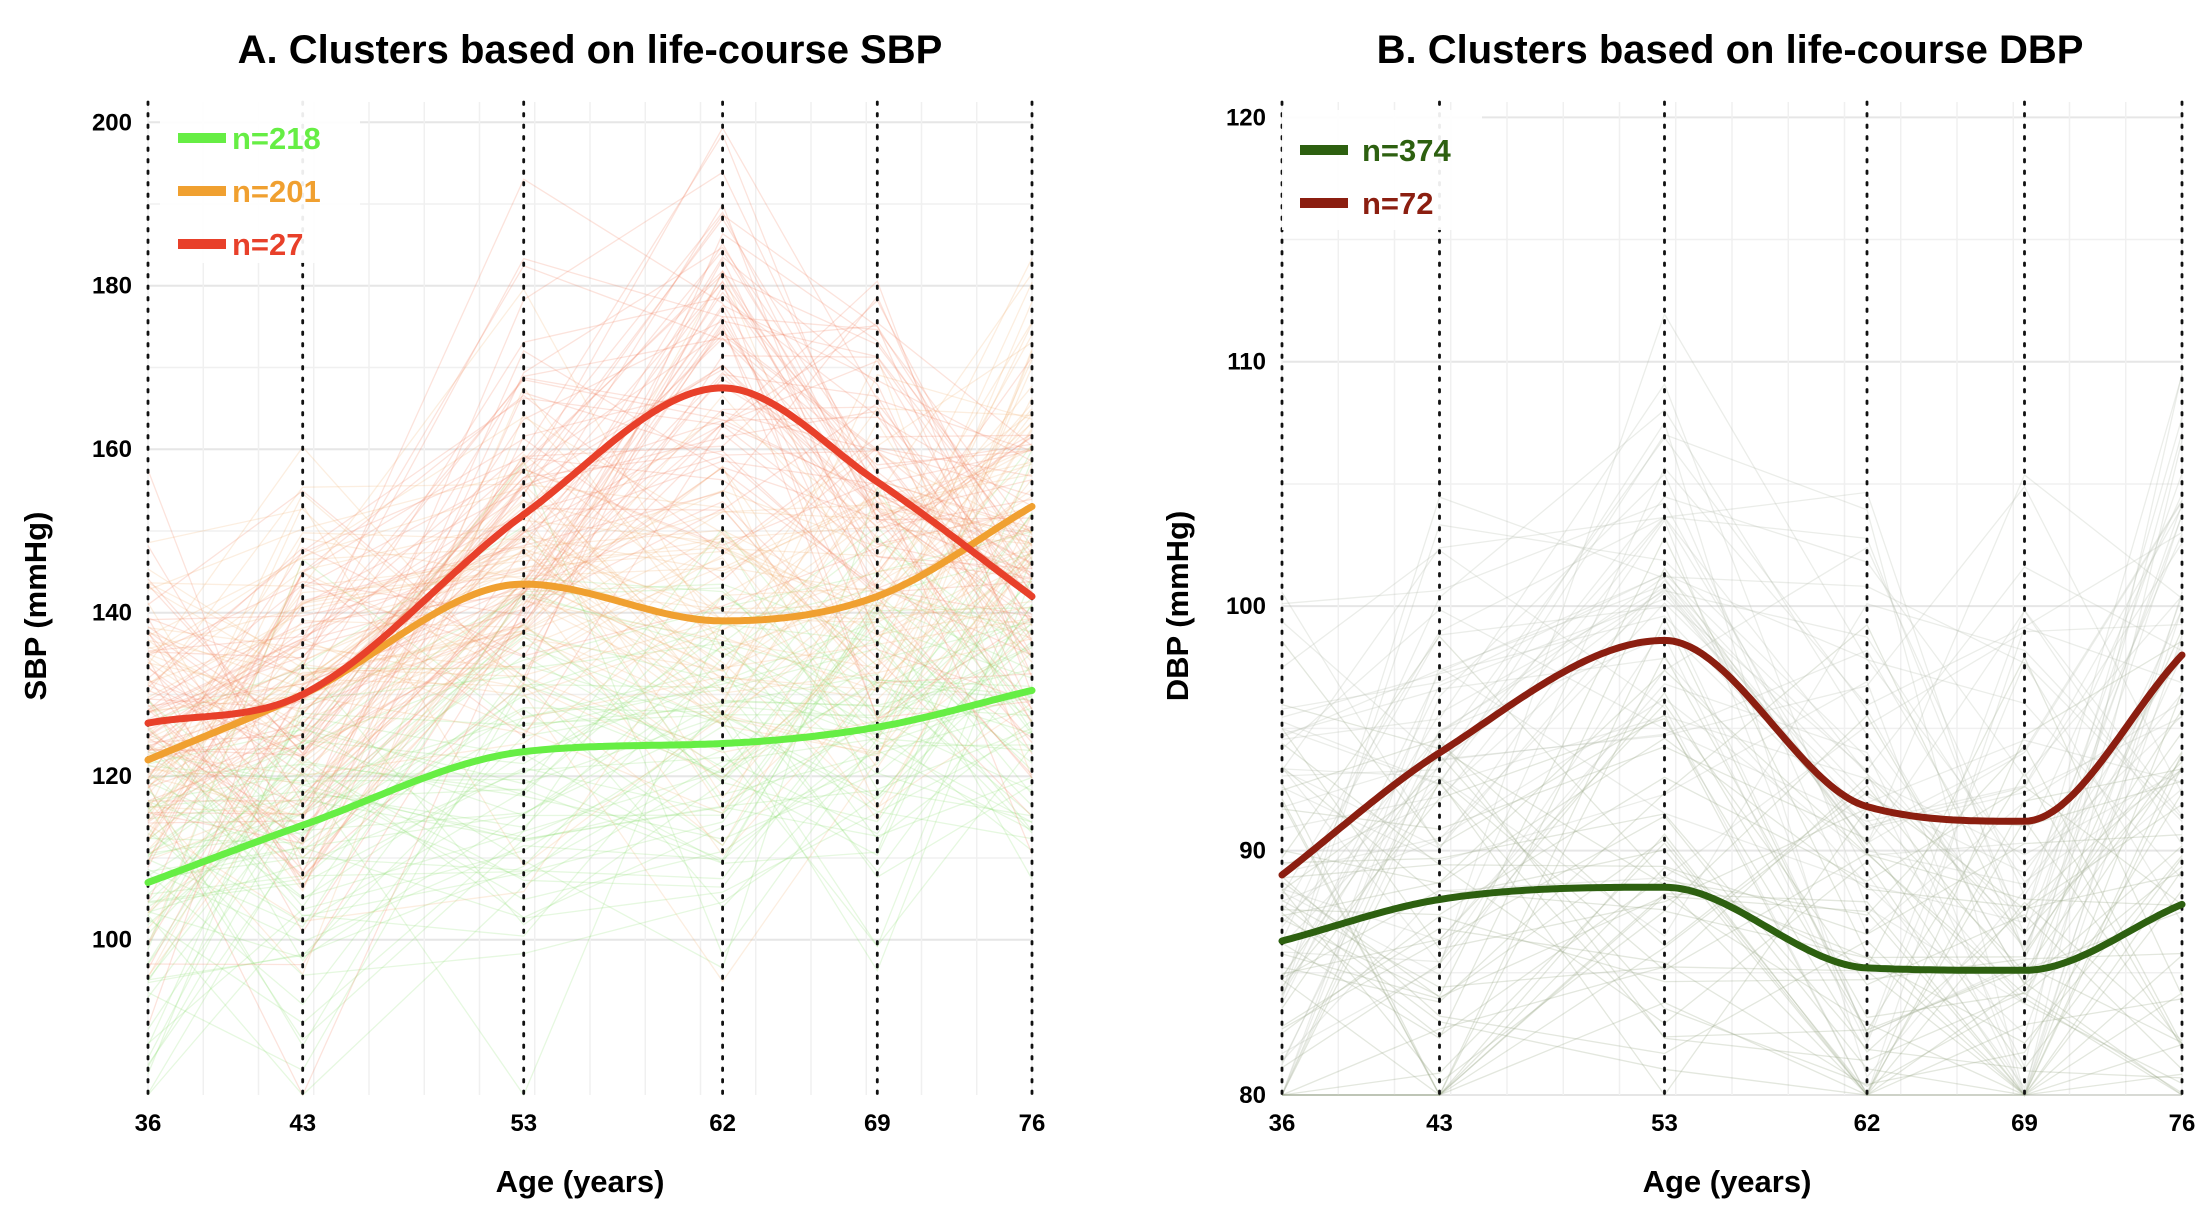 The width and height of the screenshot is (2202, 1210). I want to click on x-tick-label: 62, so click(722, 1123).